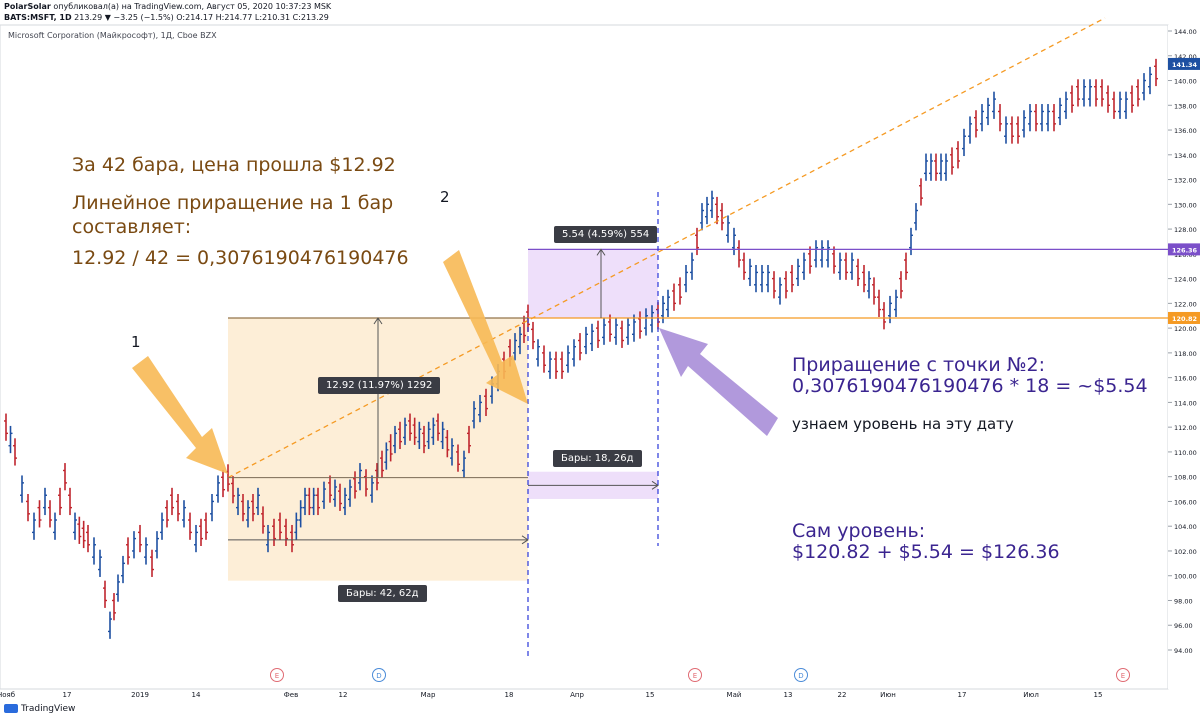 This screenshot has width=1200, height=721. What do you see at coordinates (27, 6) in the screenshot?
I see `author-name: PolarSolar` at bounding box center [27, 6].